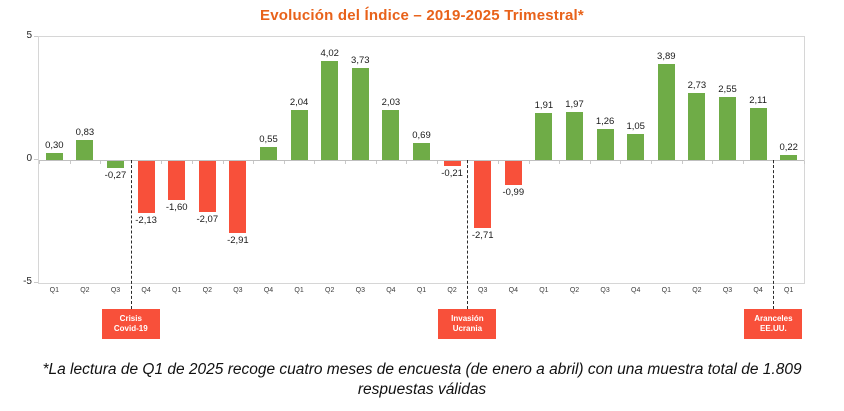 This screenshot has height=411, width=844. What do you see at coordinates (605, 121) in the screenshot?
I see `bar-value-label: 1,26` at bounding box center [605, 121].